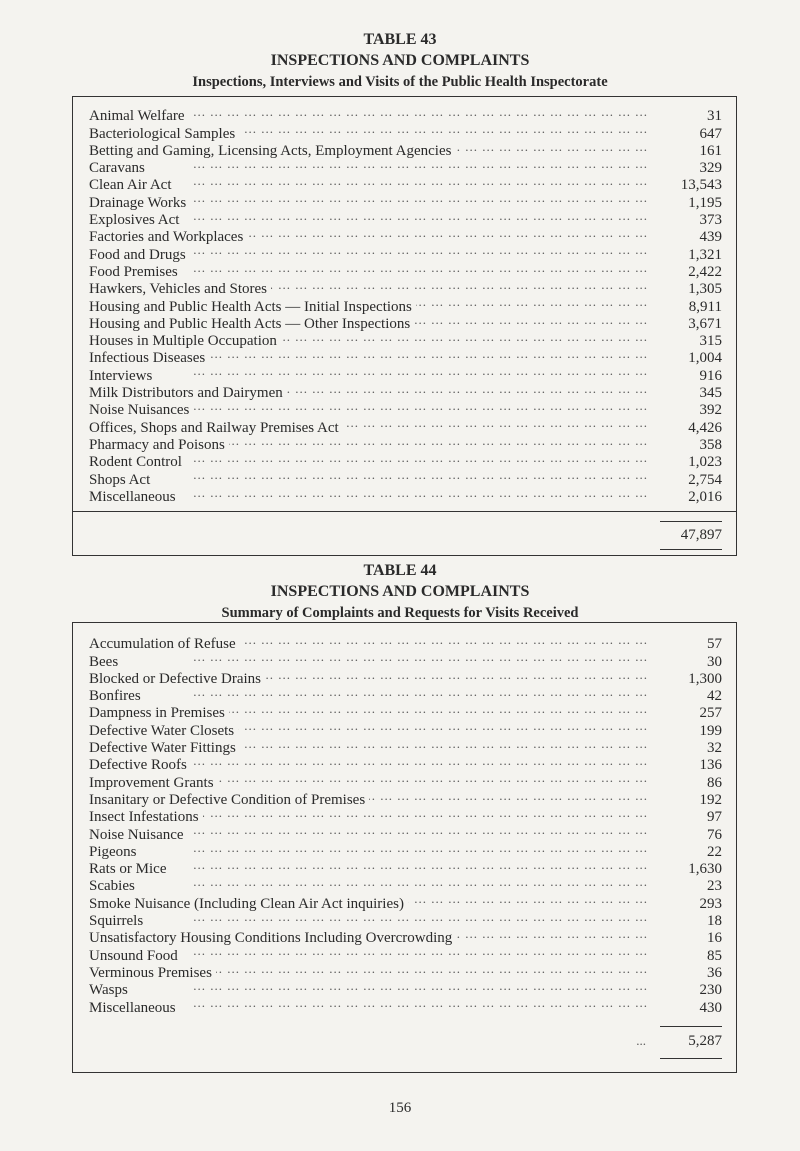 This screenshot has height=1151, width=800. Describe the element at coordinates (714, 782) in the screenshot. I see `row-value: 86` at that location.